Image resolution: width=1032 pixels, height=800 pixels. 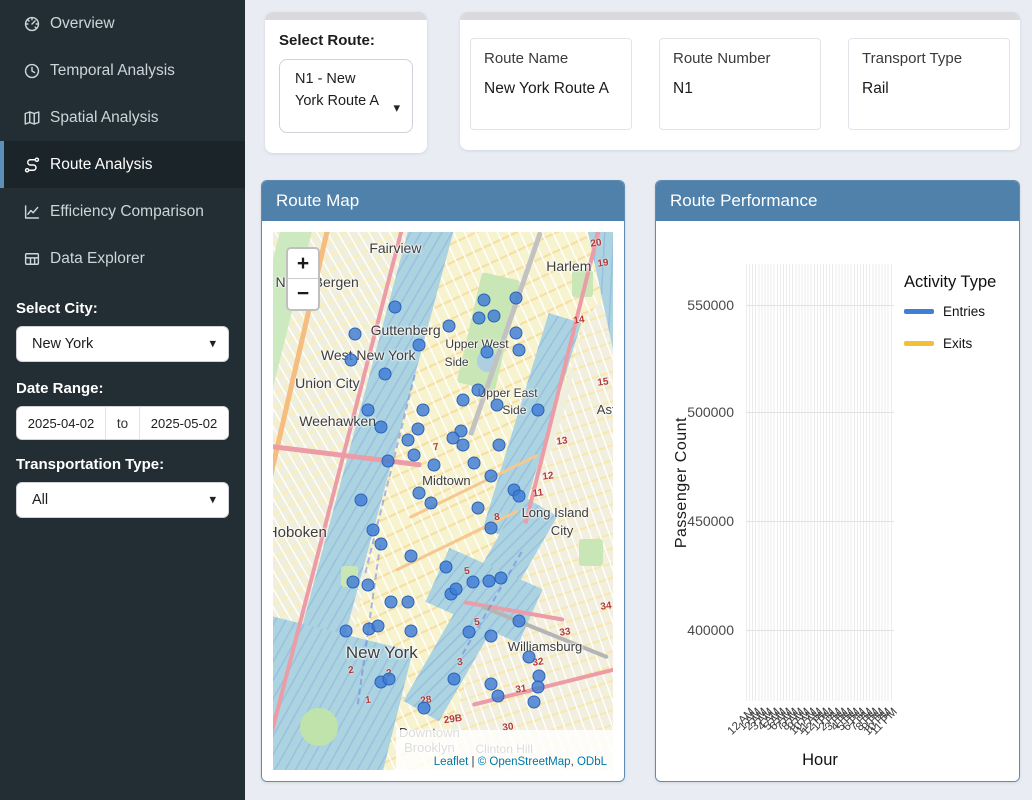 What do you see at coordinates (303, 264) in the screenshot?
I see `zoom-in-button: +` at bounding box center [303, 264].